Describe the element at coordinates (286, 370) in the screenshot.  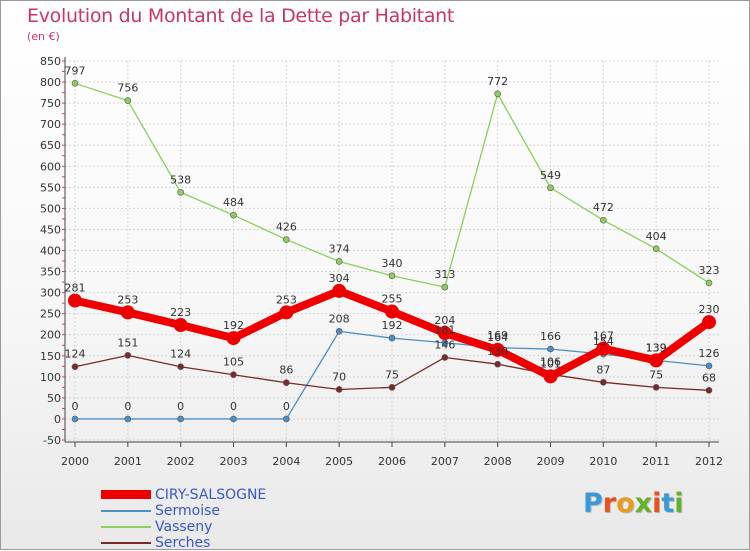
I see `data-label: 86` at that location.